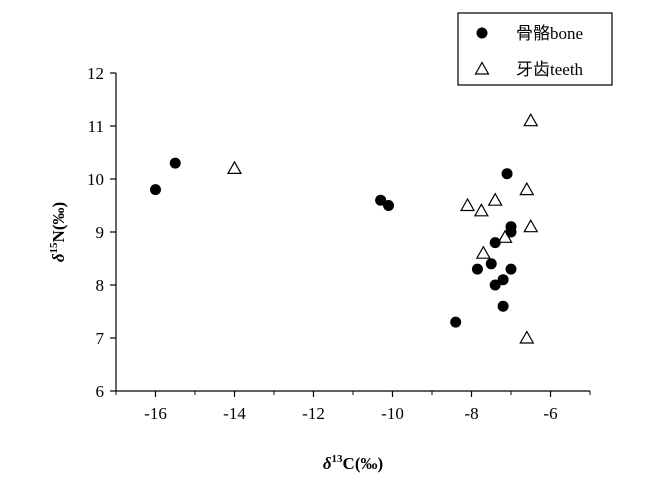 This screenshot has width=653, height=483. What do you see at coordinates (58, 257) in the screenshot?
I see `y-axis-title-delta: δ` at bounding box center [58, 257].